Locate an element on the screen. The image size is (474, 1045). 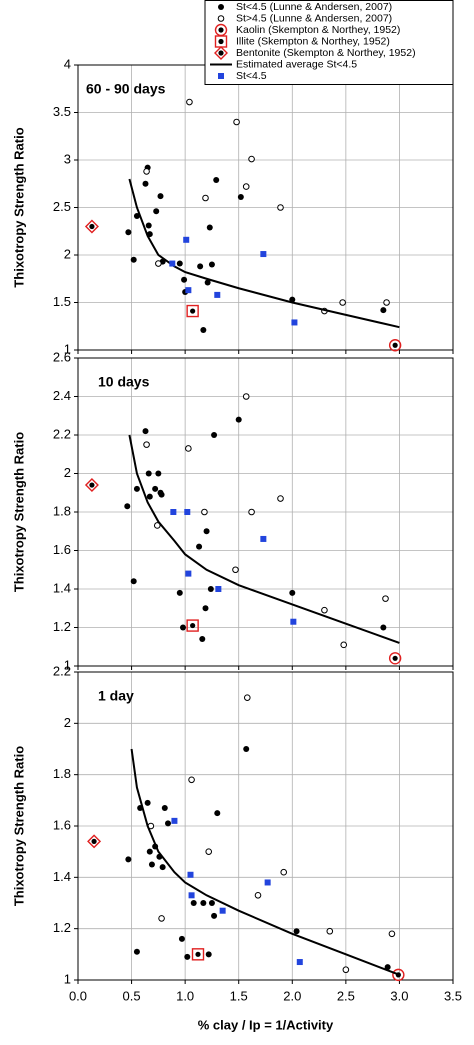
marker-square is located at coordinates (172, 263).